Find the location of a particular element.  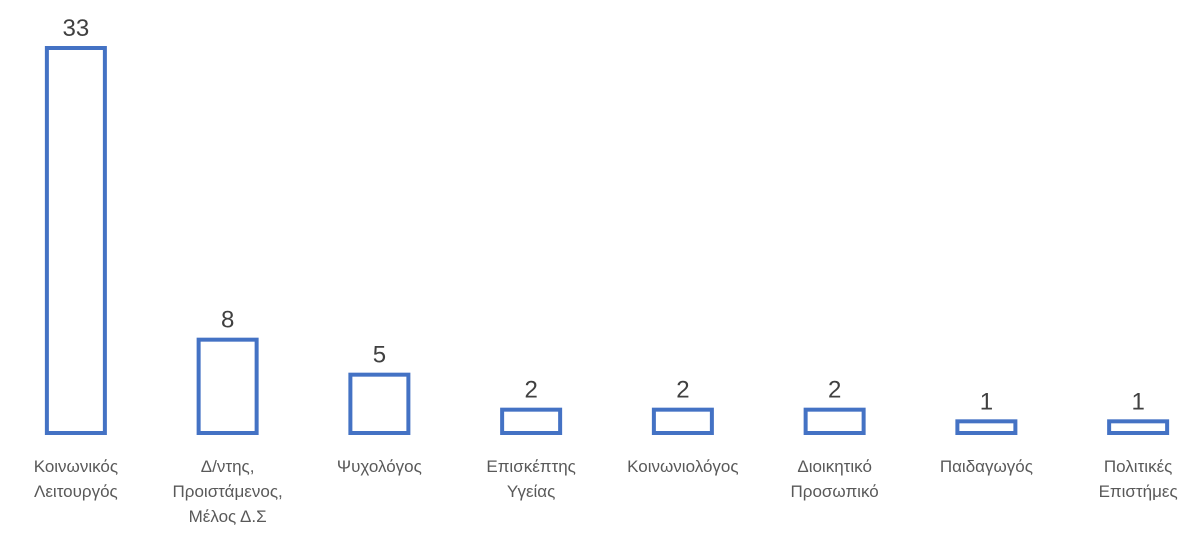

data-label-6: 2 is located at coordinates (834, 390).